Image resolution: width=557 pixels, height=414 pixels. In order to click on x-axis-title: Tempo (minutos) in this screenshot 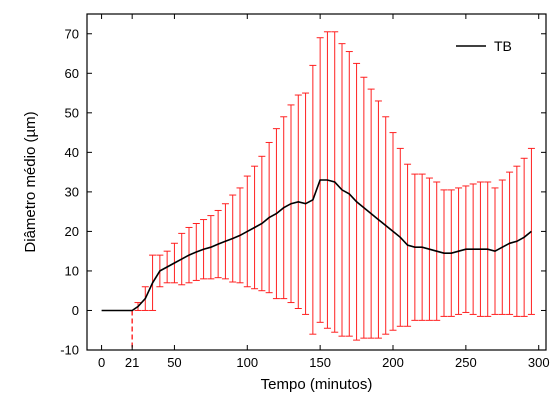, I will do `click(317, 384)`.